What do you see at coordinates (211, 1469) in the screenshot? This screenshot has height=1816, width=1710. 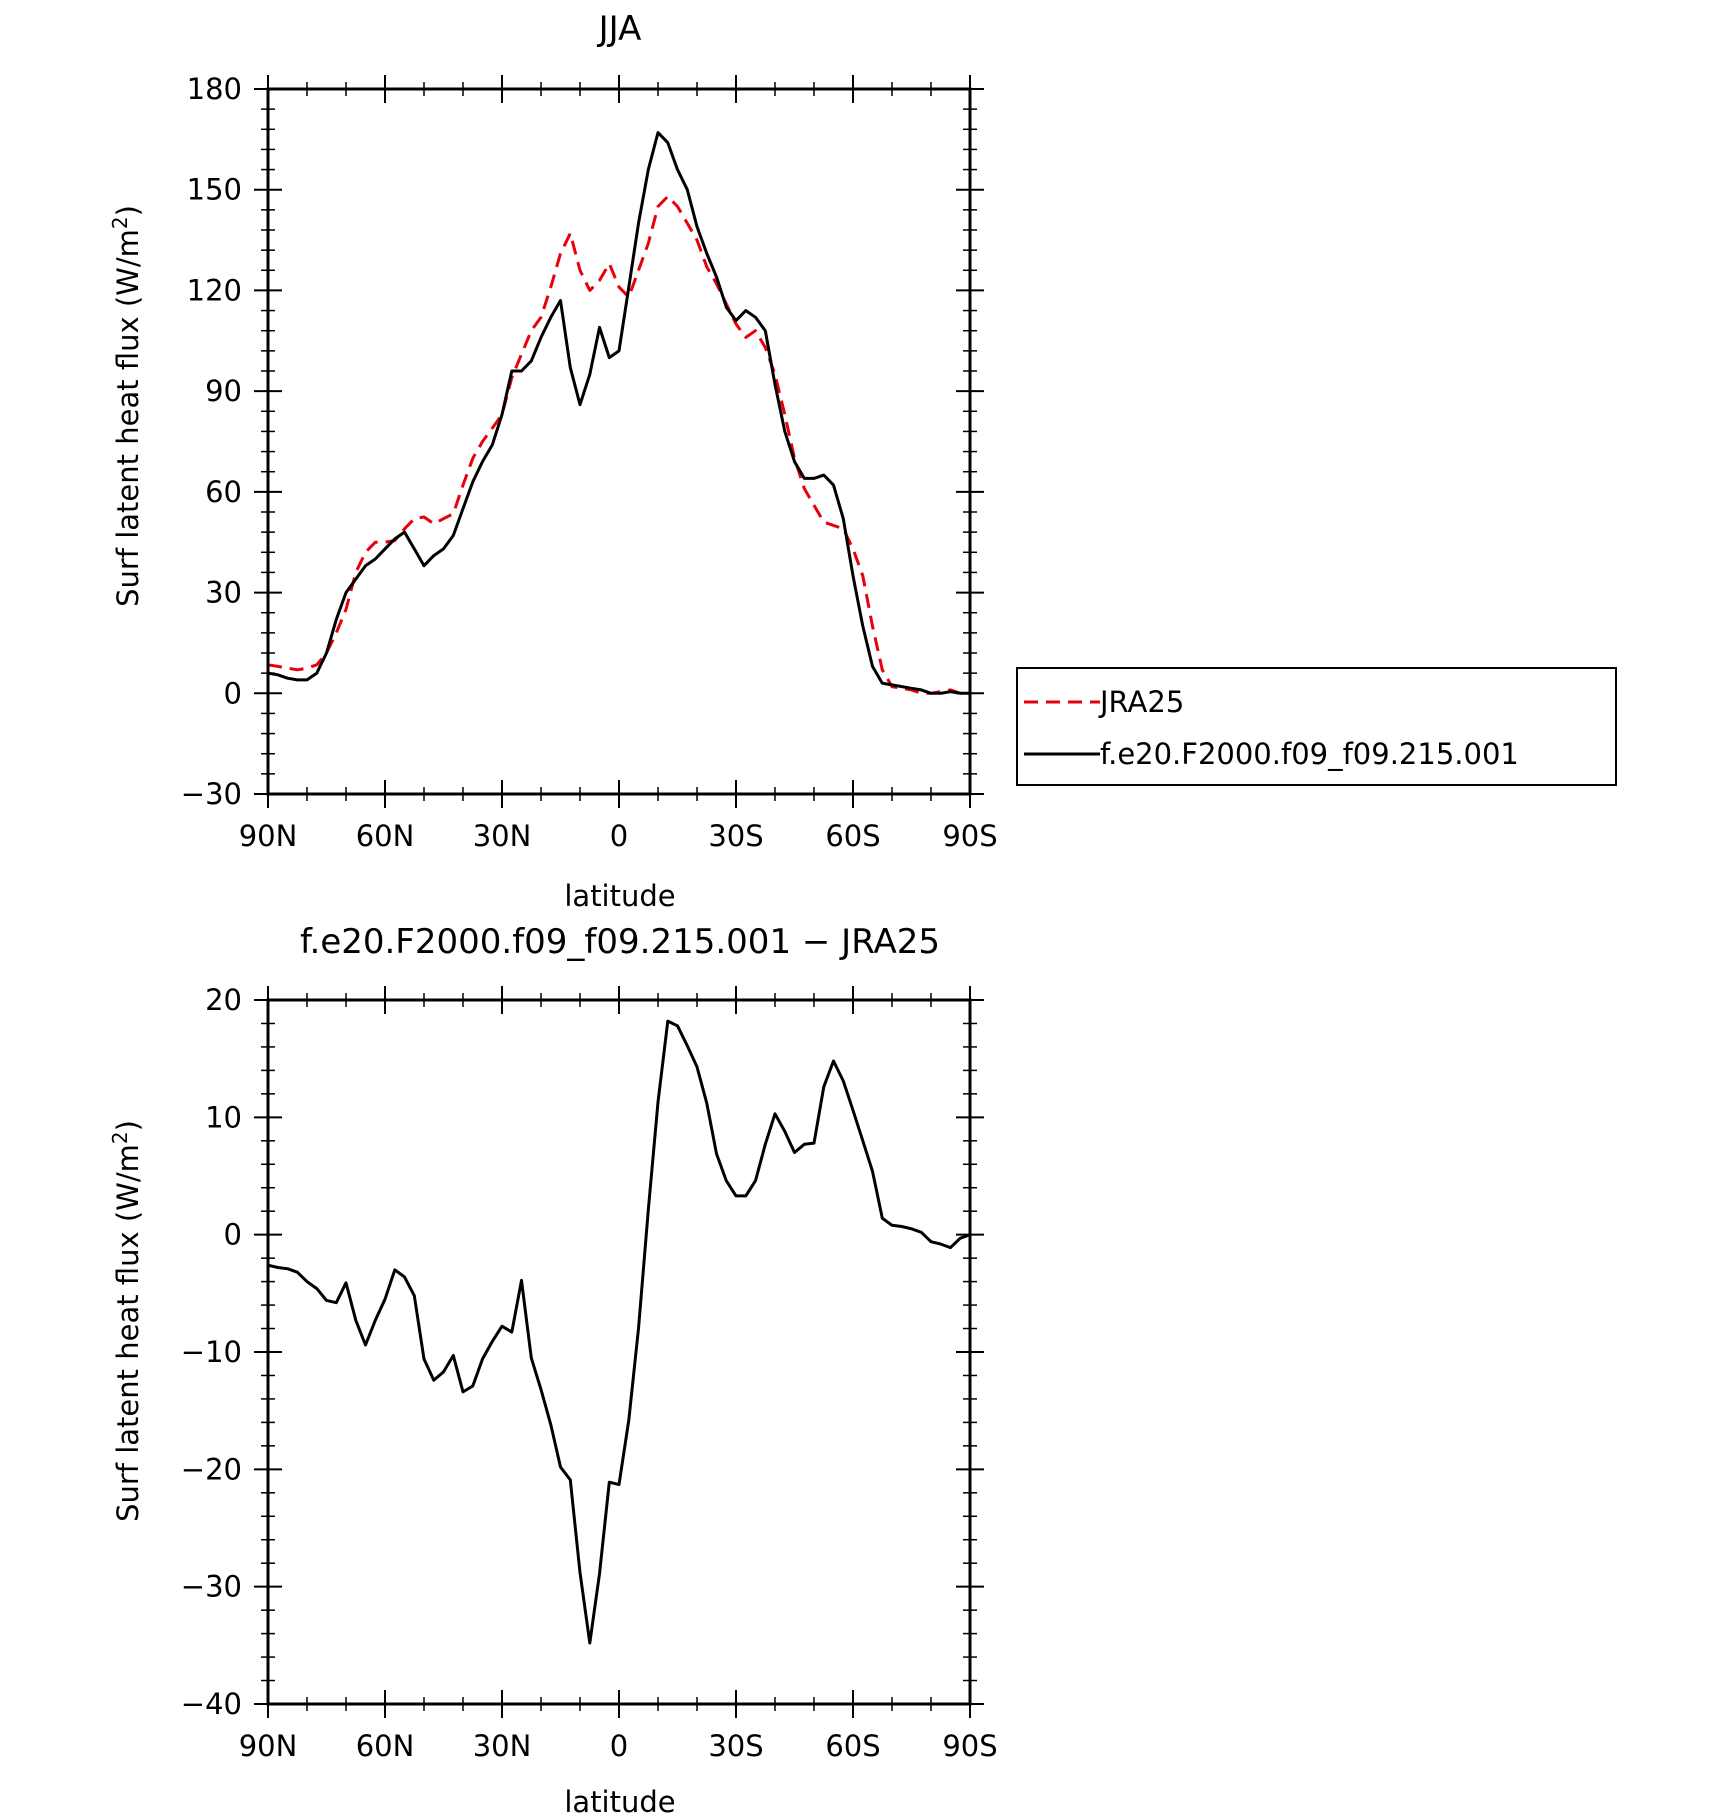 I see `bottom-ytick-label: −20` at bounding box center [211, 1469].